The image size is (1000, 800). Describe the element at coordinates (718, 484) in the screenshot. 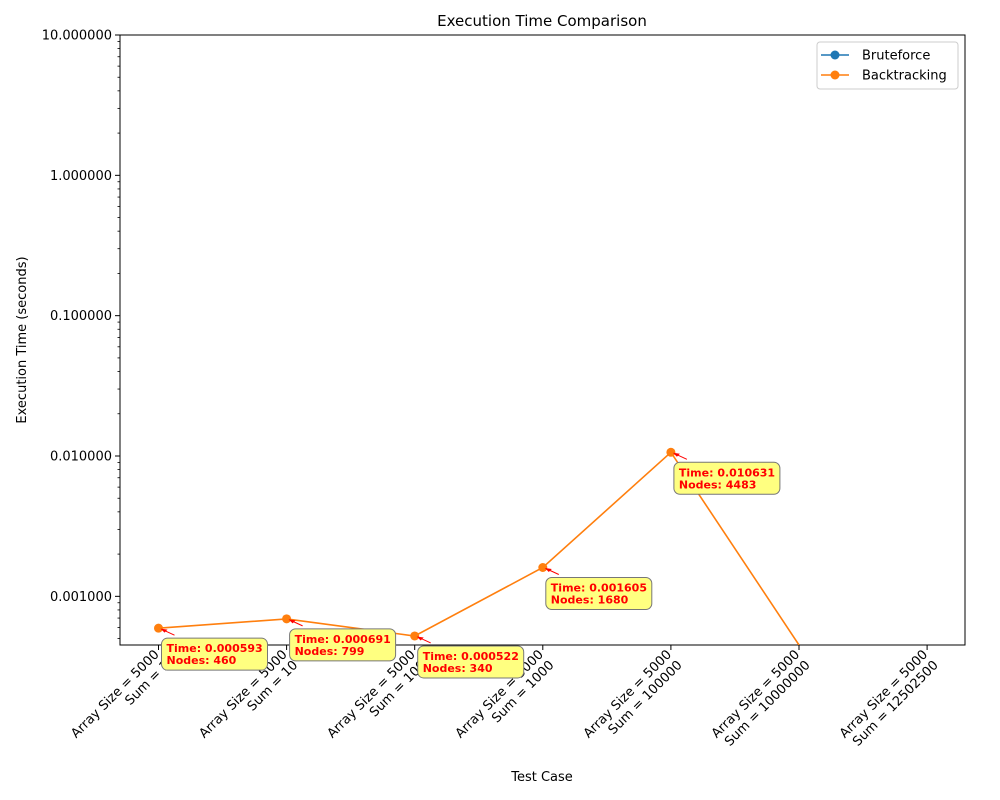

I see `annotation-text: Nodes: 4483` at that location.